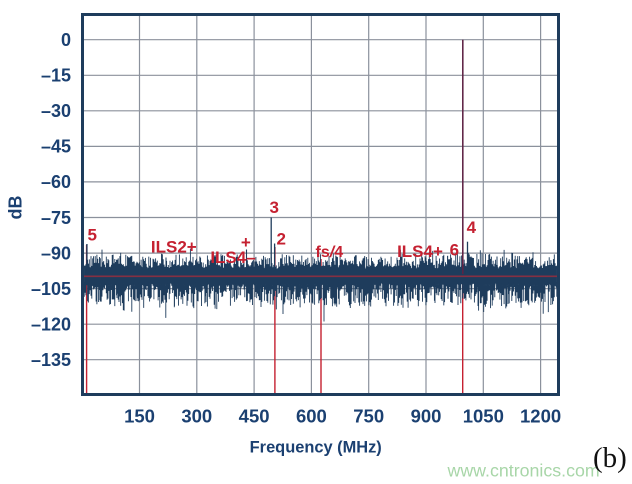 The image size is (632, 484). What do you see at coordinates (56, 111) in the screenshot?
I see `svg-text: –30` at bounding box center [56, 111].